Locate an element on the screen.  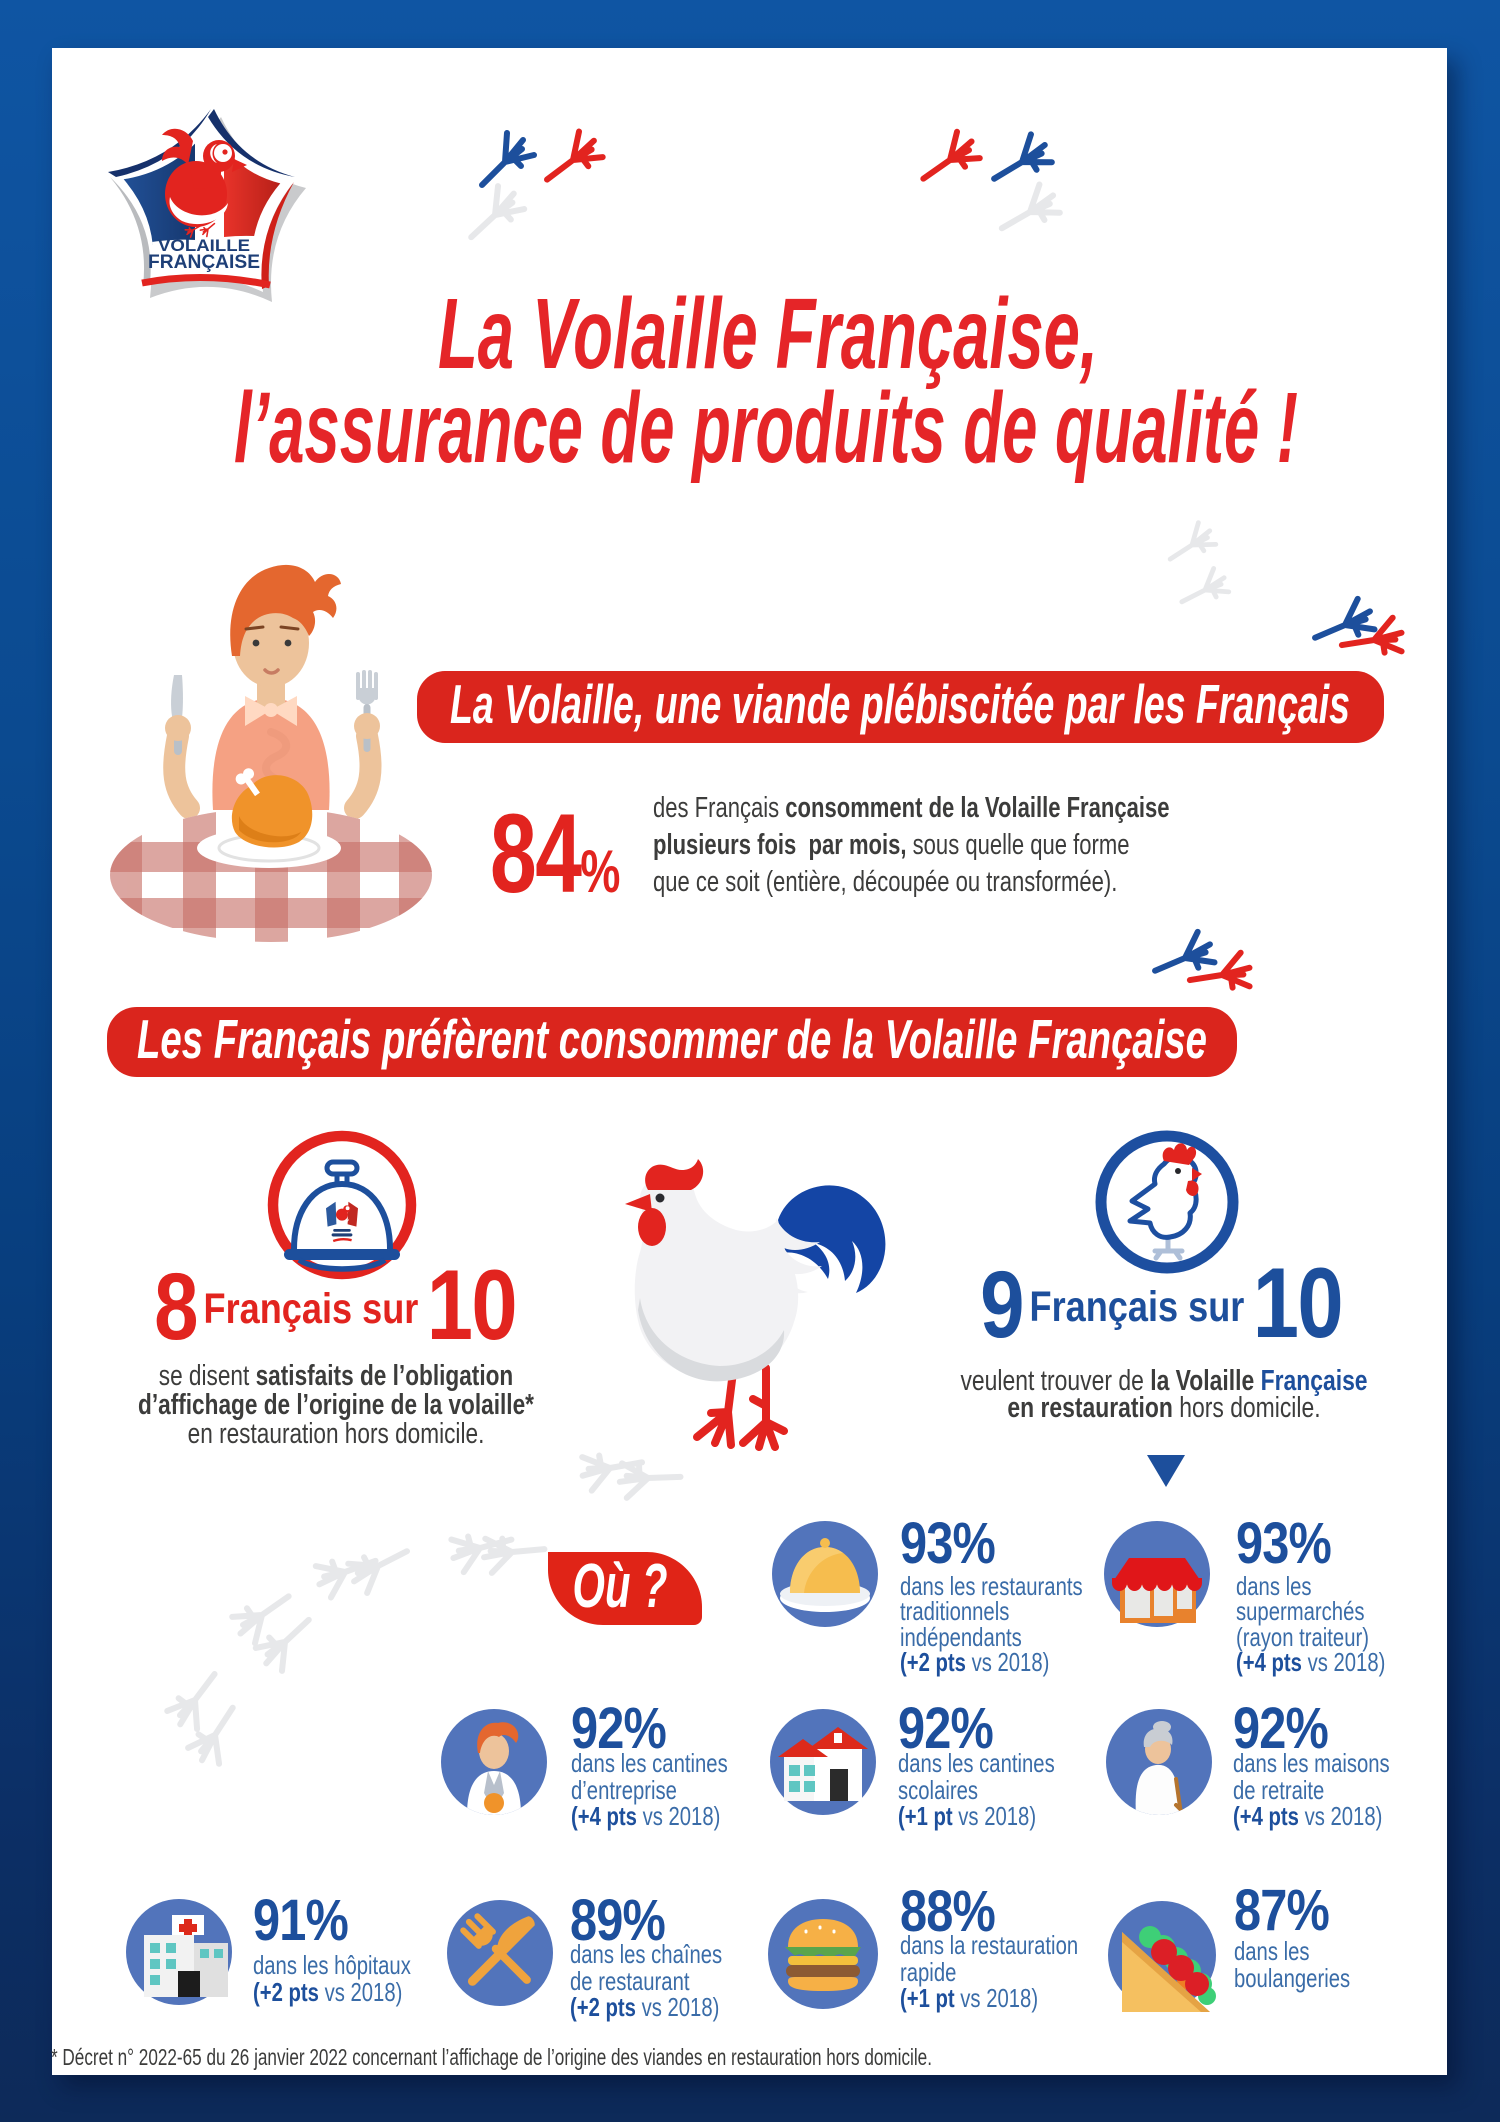
svg-text: VOLAILLE is located at coordinates (204, 245).